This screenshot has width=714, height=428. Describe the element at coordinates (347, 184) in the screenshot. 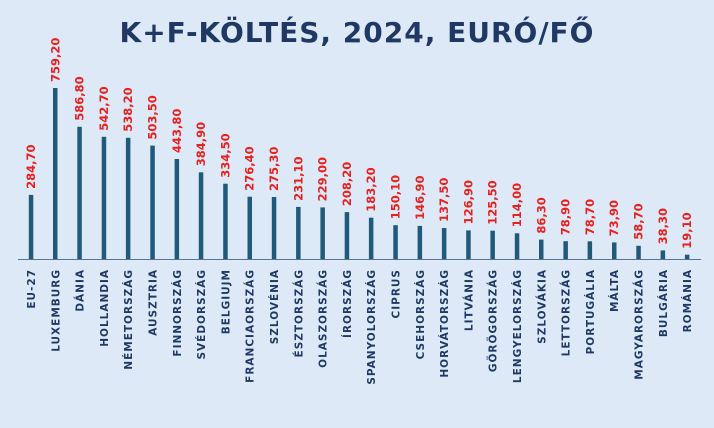

I see `value-label: 208,20` at that location.